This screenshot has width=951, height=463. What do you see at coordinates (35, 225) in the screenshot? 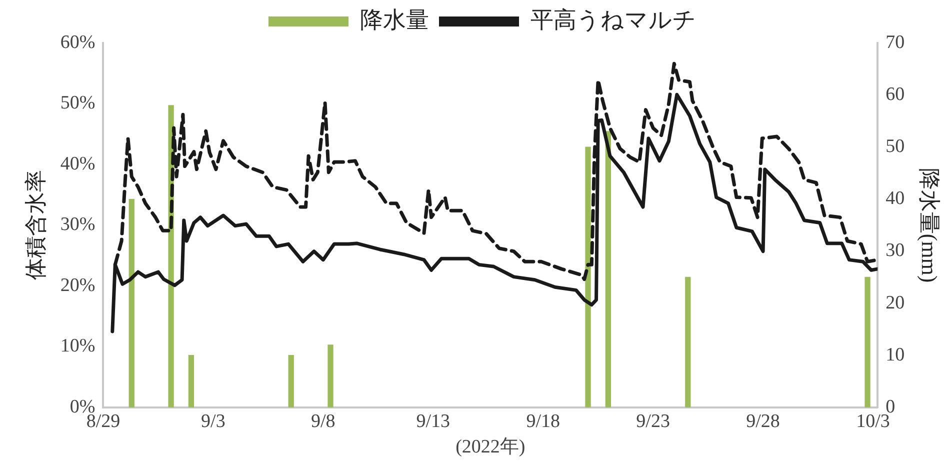
I see `y-axis-title: 体積含水率` at bounding box center [35, 225].